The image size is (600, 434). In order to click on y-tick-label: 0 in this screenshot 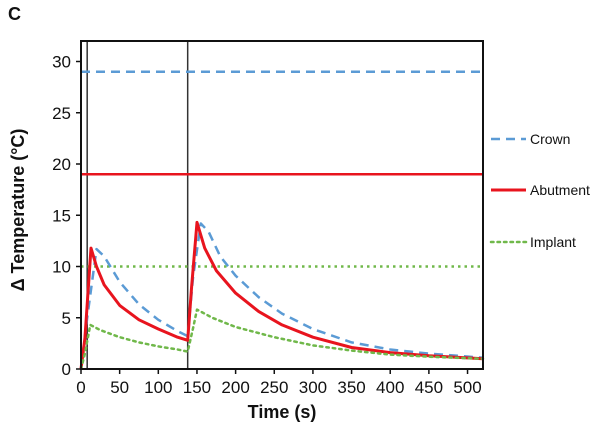, I will do `click(66, 369)`.